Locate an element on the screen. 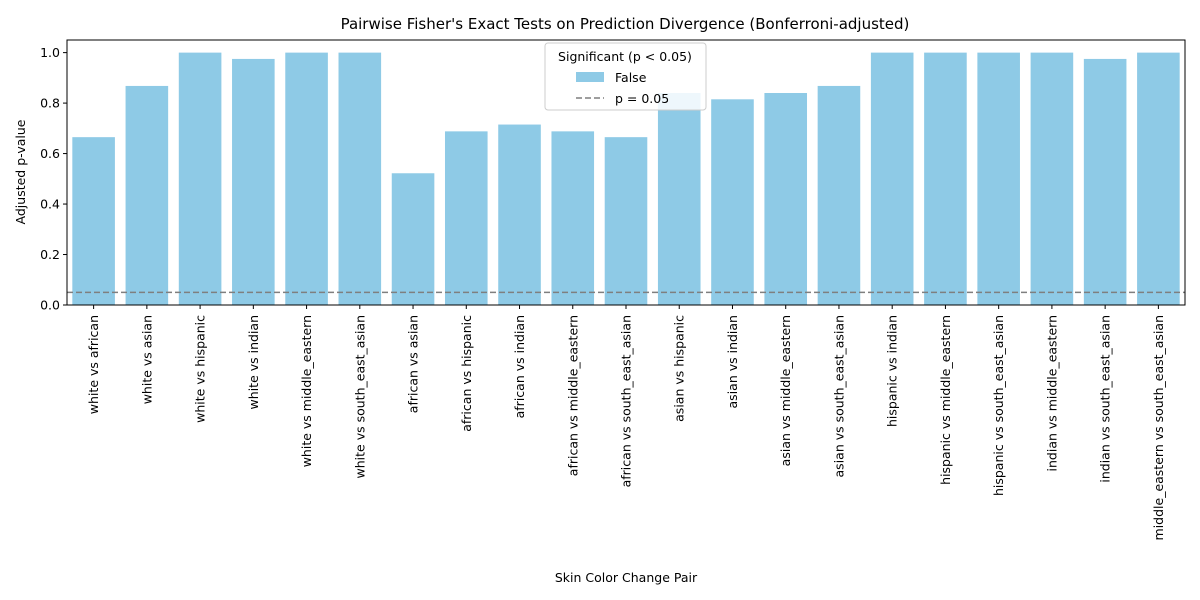 This screenshot has width=1200, height=600. x-tick-label: african vs hispanic is located at coordinates (466, 373).